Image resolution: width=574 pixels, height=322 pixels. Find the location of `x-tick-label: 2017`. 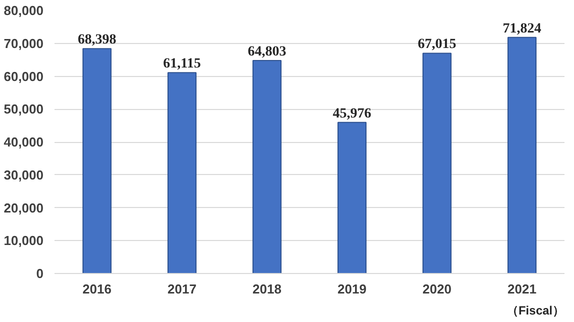

x-tick-label: 2017 is located at coordinates (182, 289).